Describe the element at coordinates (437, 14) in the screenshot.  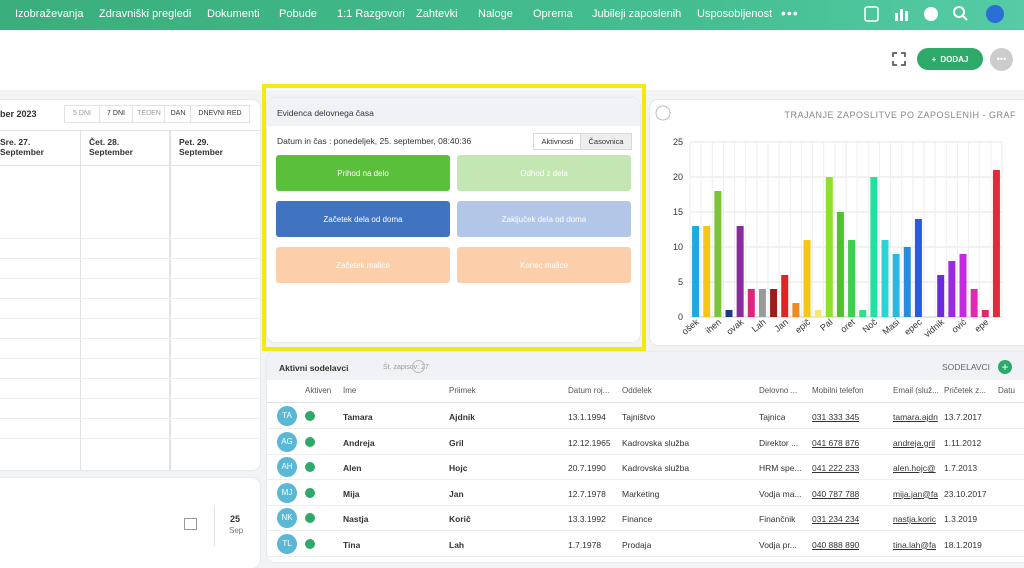
I see `nav-item: Zahtevki` at that location.